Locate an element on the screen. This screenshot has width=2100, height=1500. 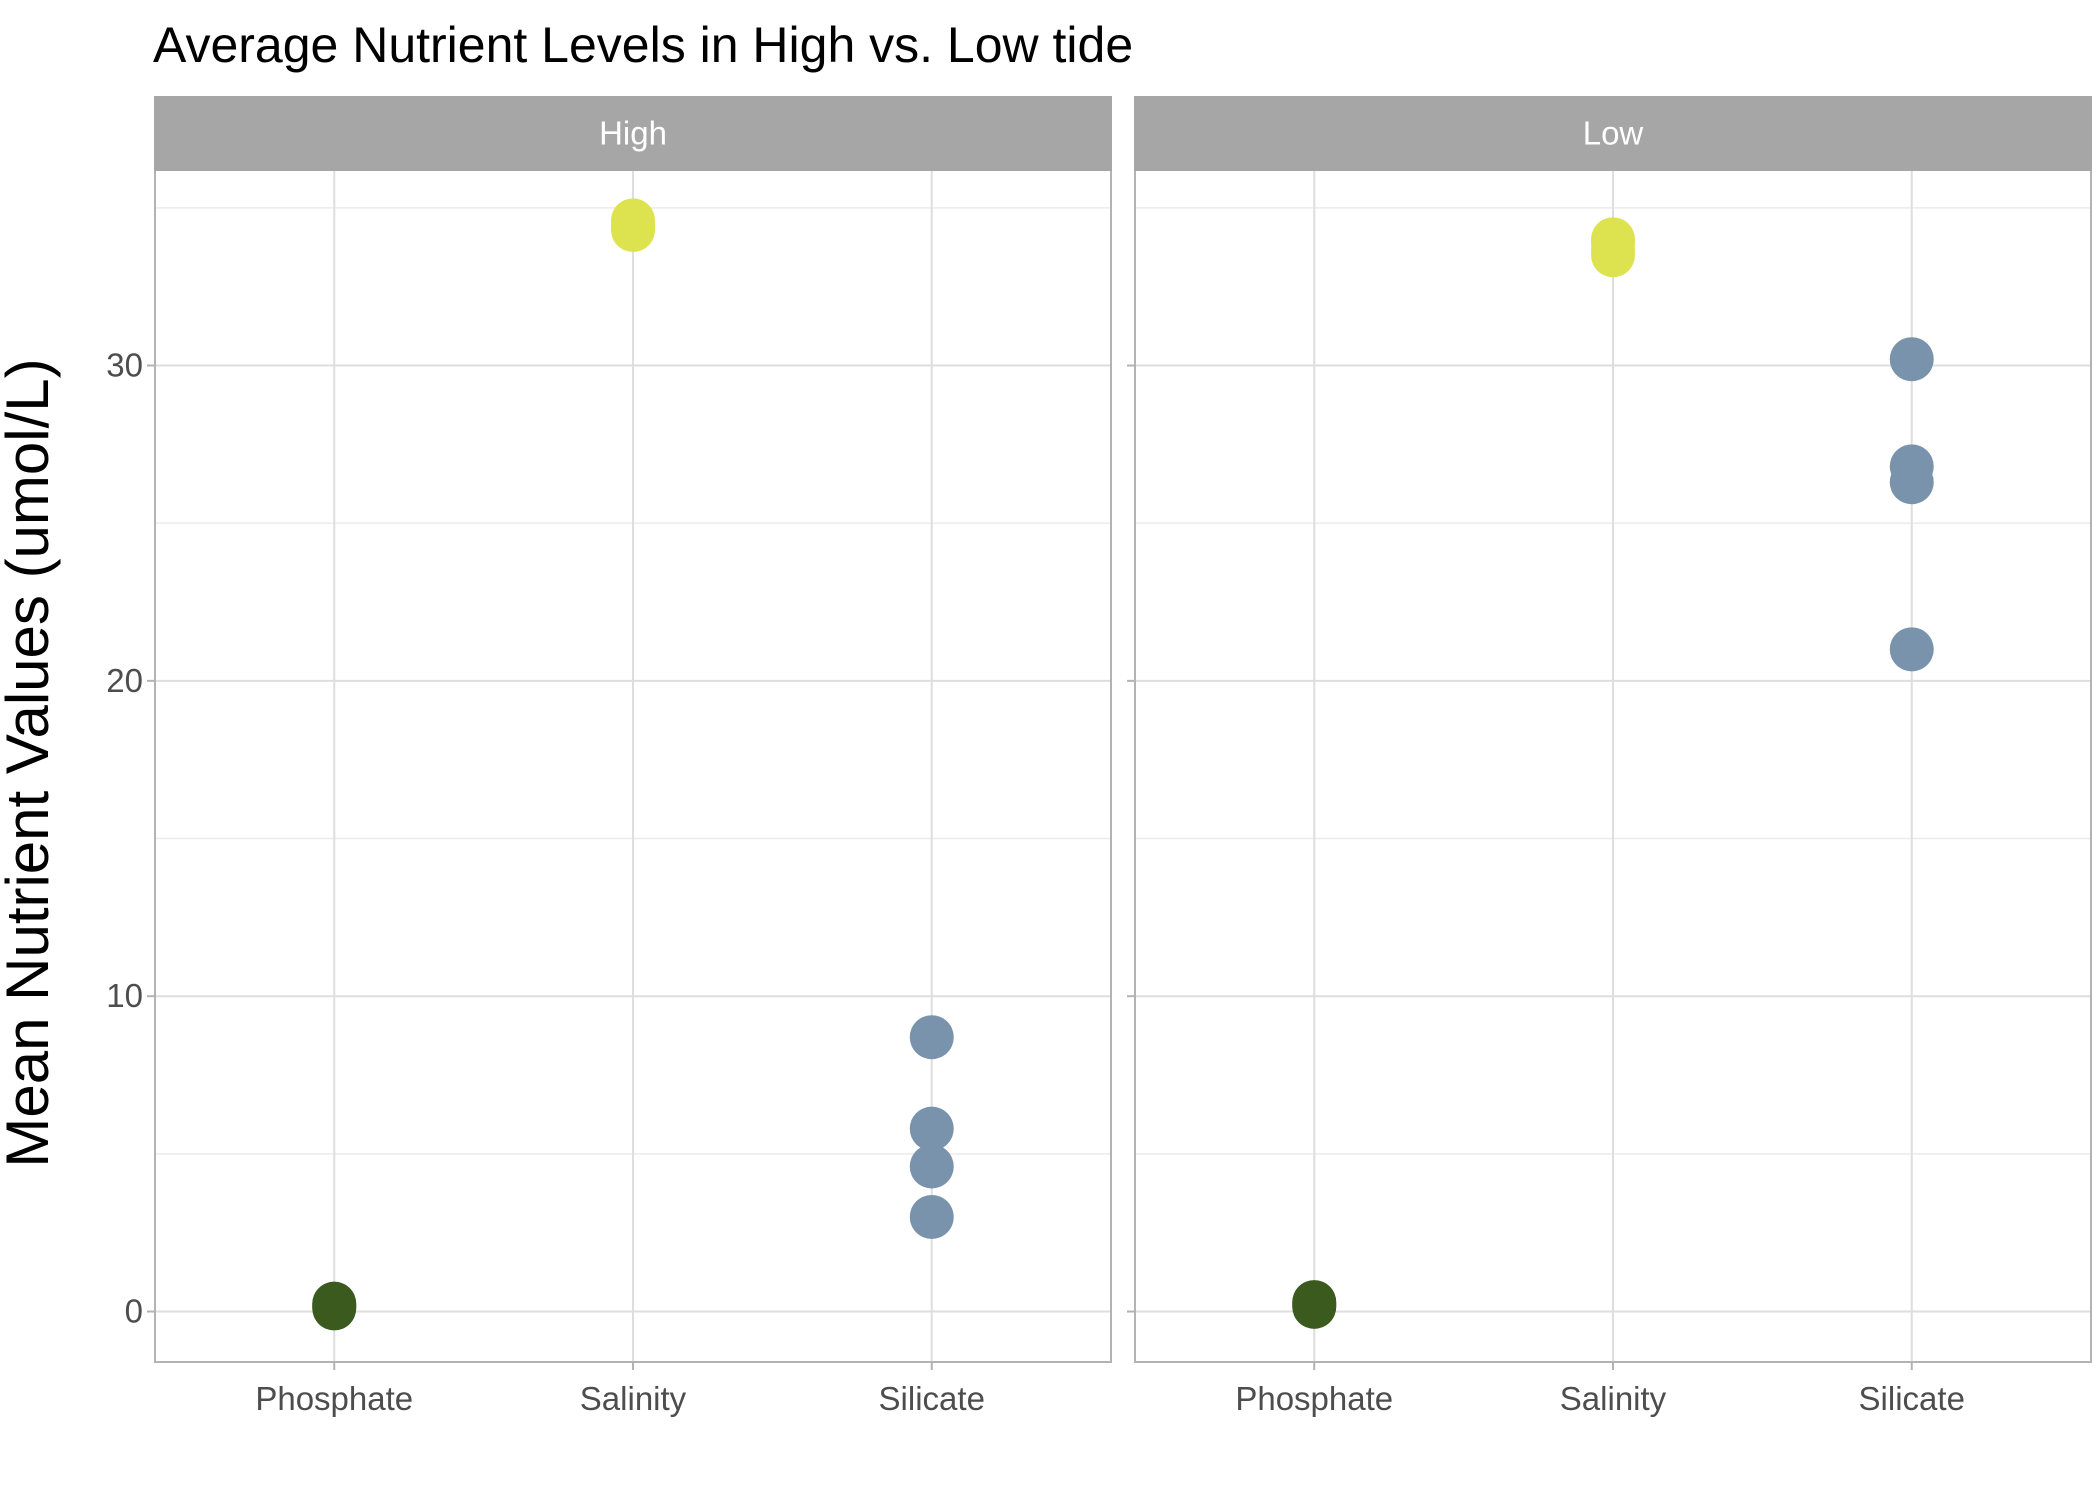
y-tick-label: 30 is located at coordinates (124, 365).